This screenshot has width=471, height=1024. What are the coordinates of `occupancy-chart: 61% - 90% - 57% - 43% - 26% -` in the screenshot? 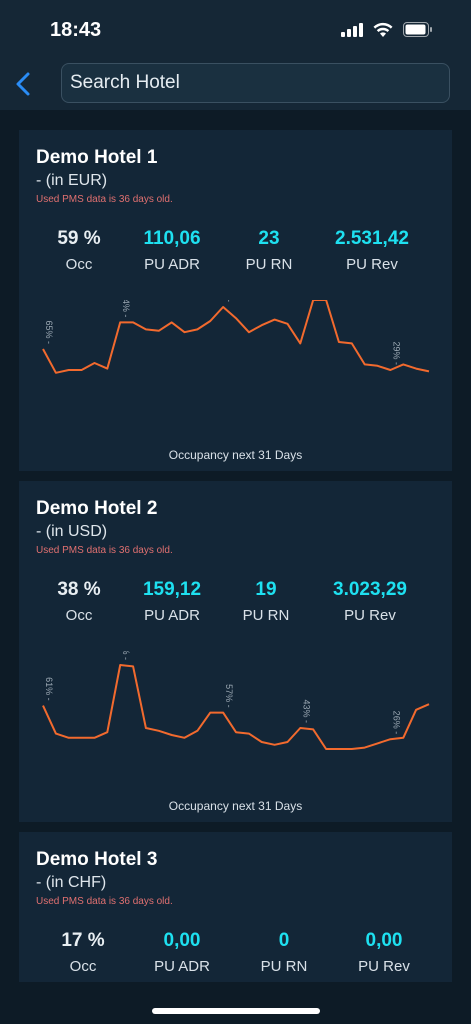 It's located at (236, 700).